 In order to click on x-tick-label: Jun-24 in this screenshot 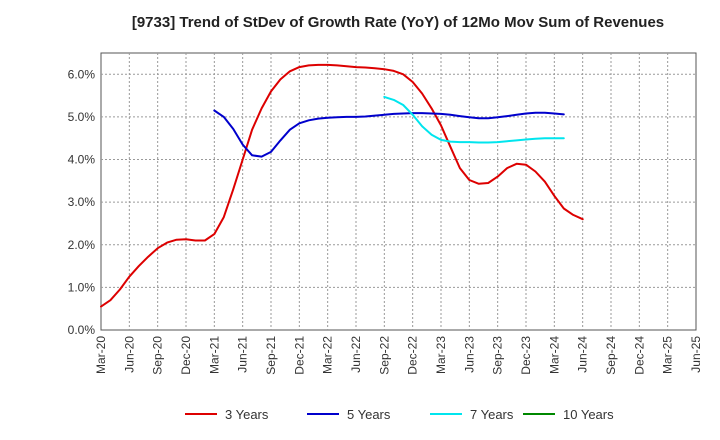, I will do `click(583, 354)`.